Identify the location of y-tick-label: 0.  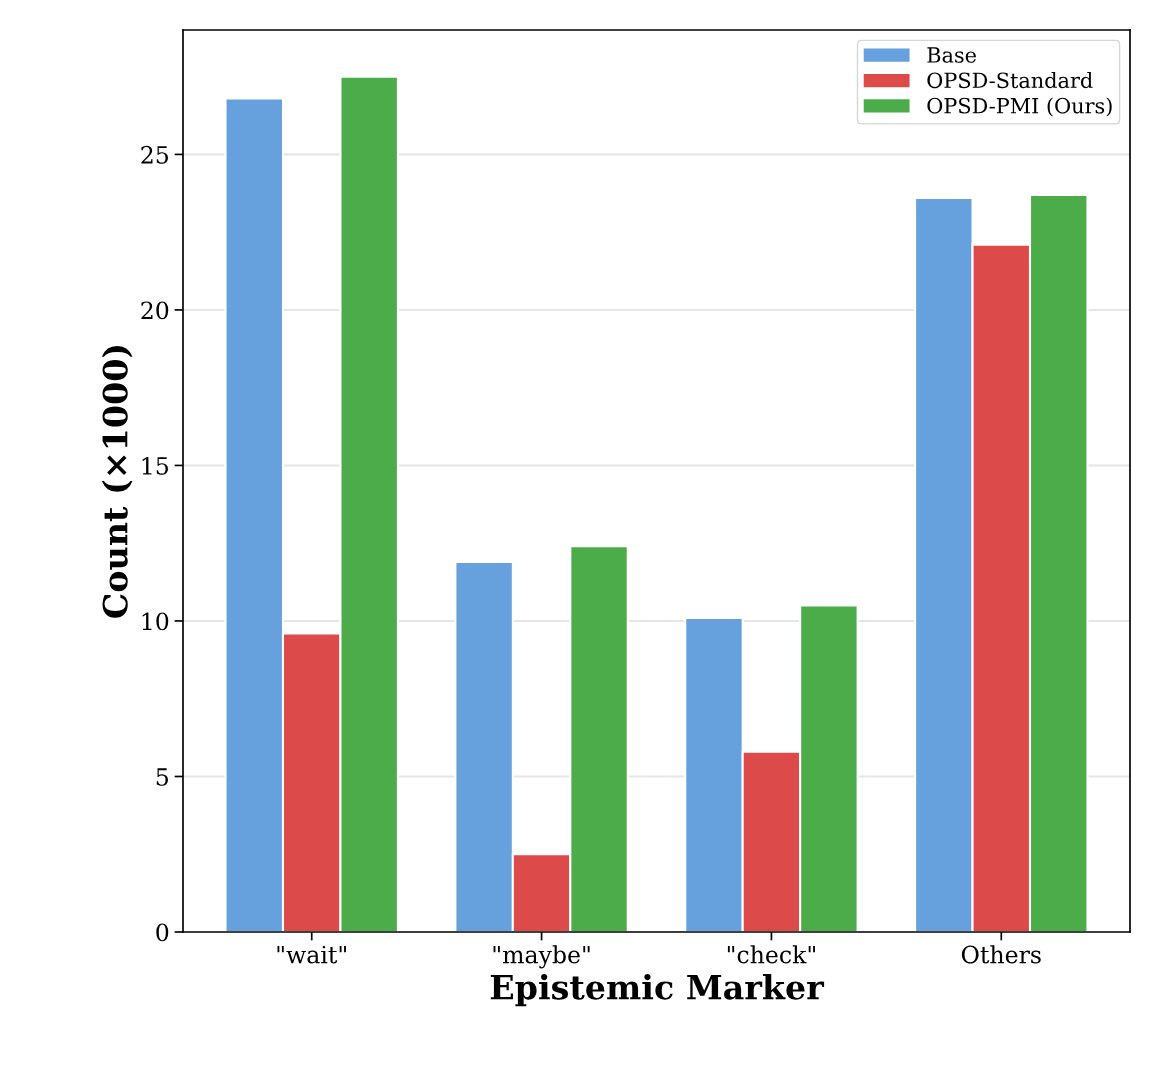
(162, 932).